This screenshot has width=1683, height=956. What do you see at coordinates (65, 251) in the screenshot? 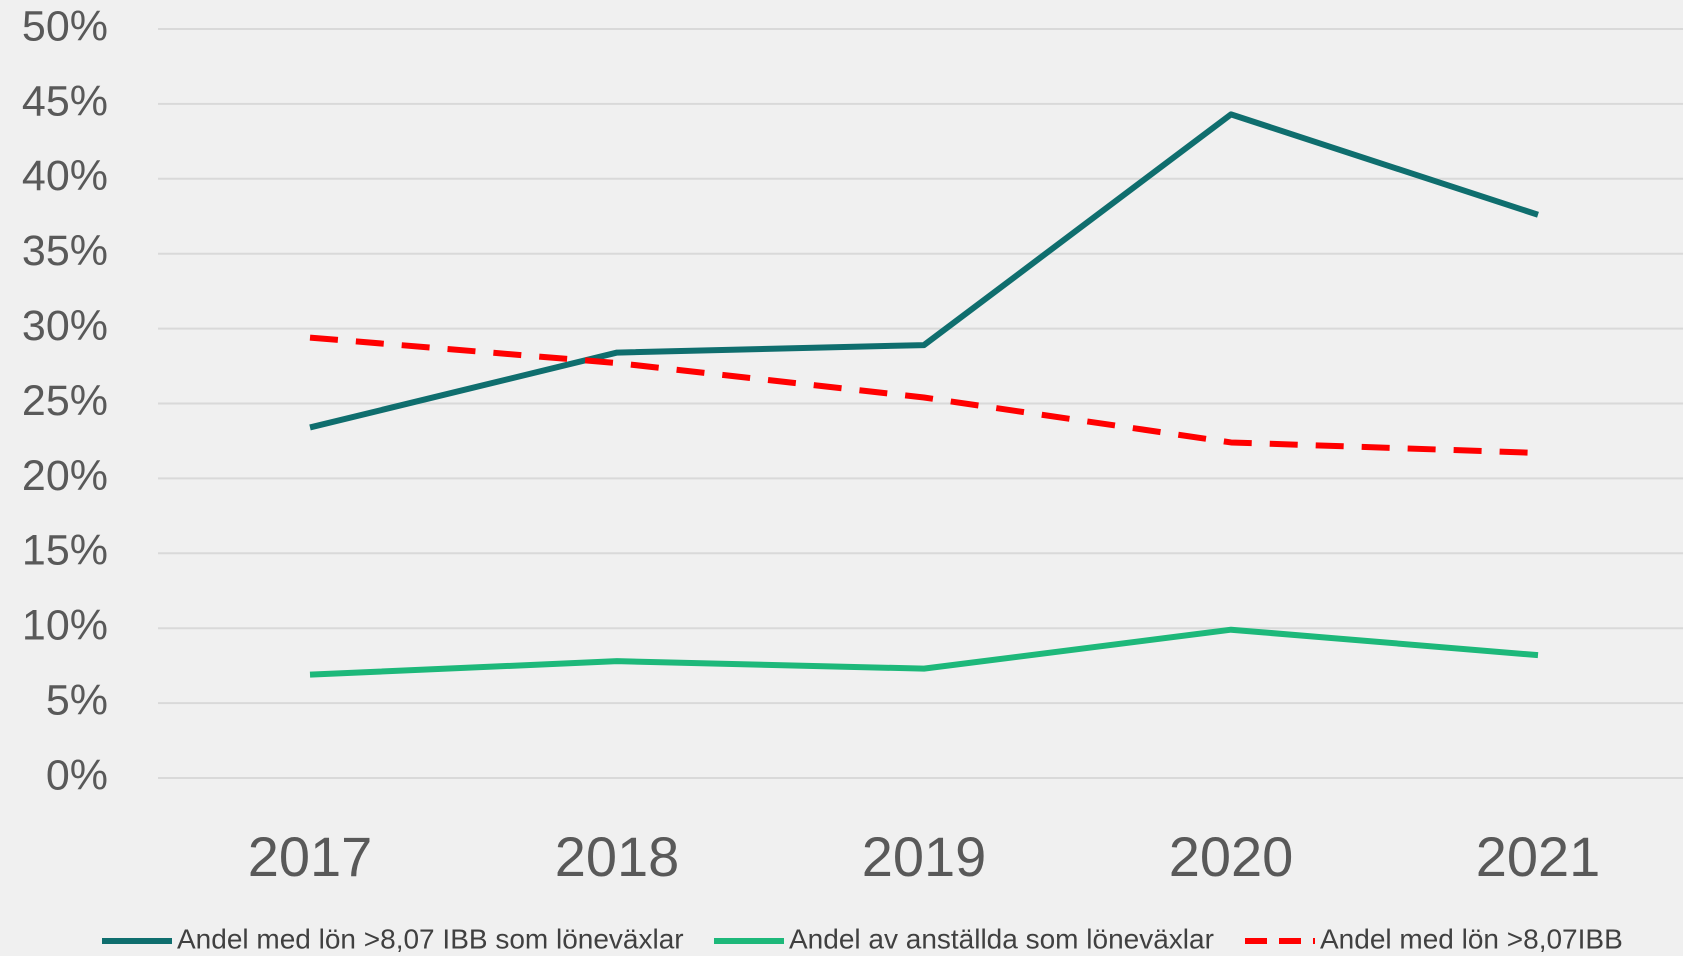
I see `y-tick-label: 35%` at bounding box center [65, 251].